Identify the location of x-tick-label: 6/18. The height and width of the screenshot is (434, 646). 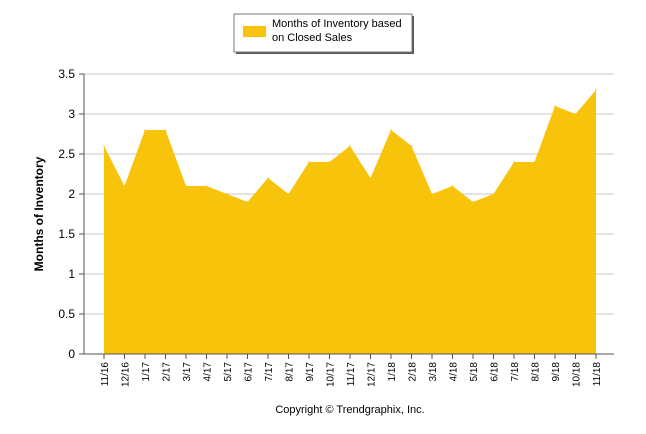
(495, 372).